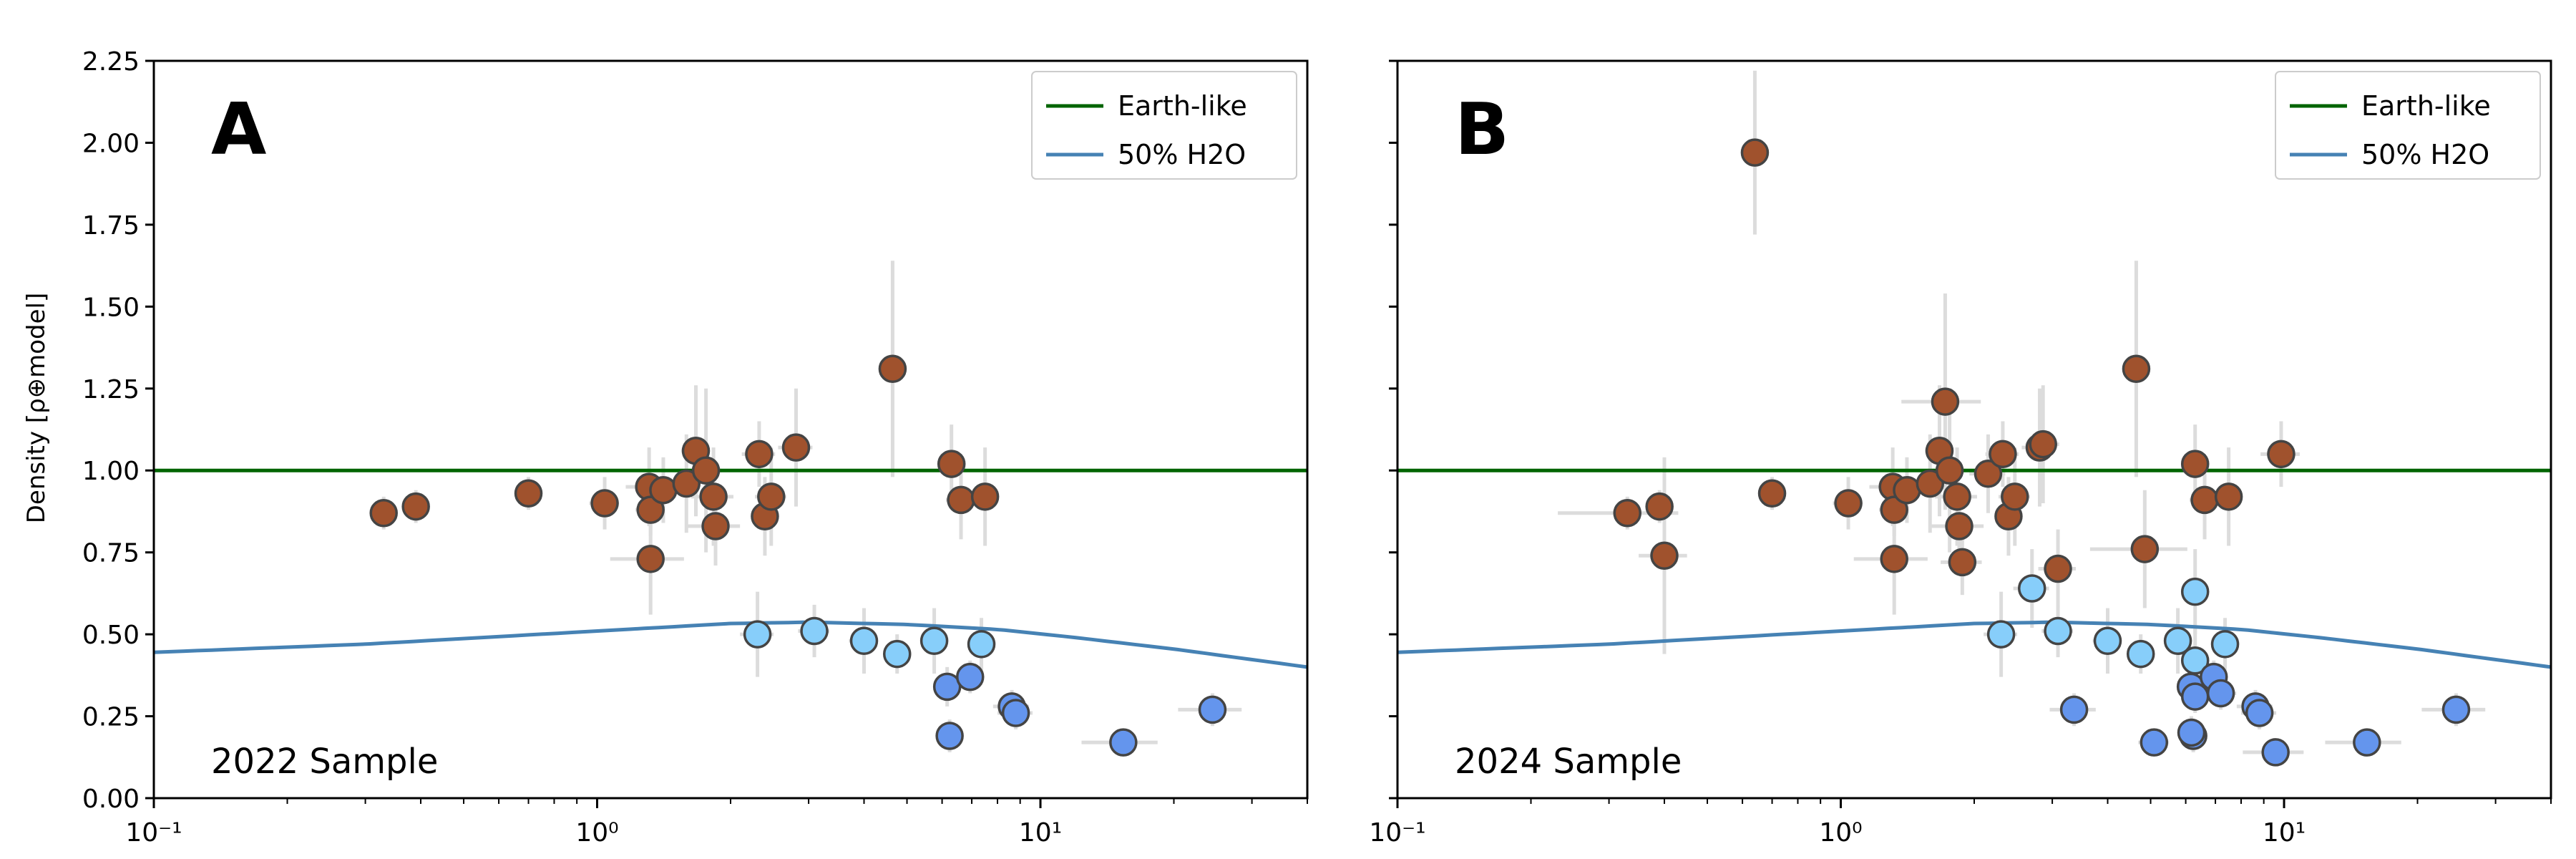 The height and width of the screenshot is (859, 2576). Describe the element at coordinates (324, 762) in the screenshot. I see `sample-label: 2022 Sample` at that location.